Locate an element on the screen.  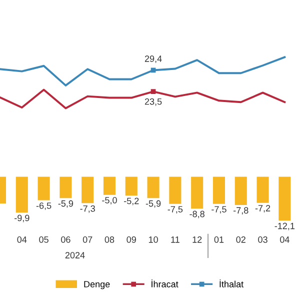
x-tick-label: 07 is located at coordinates (87, 239).